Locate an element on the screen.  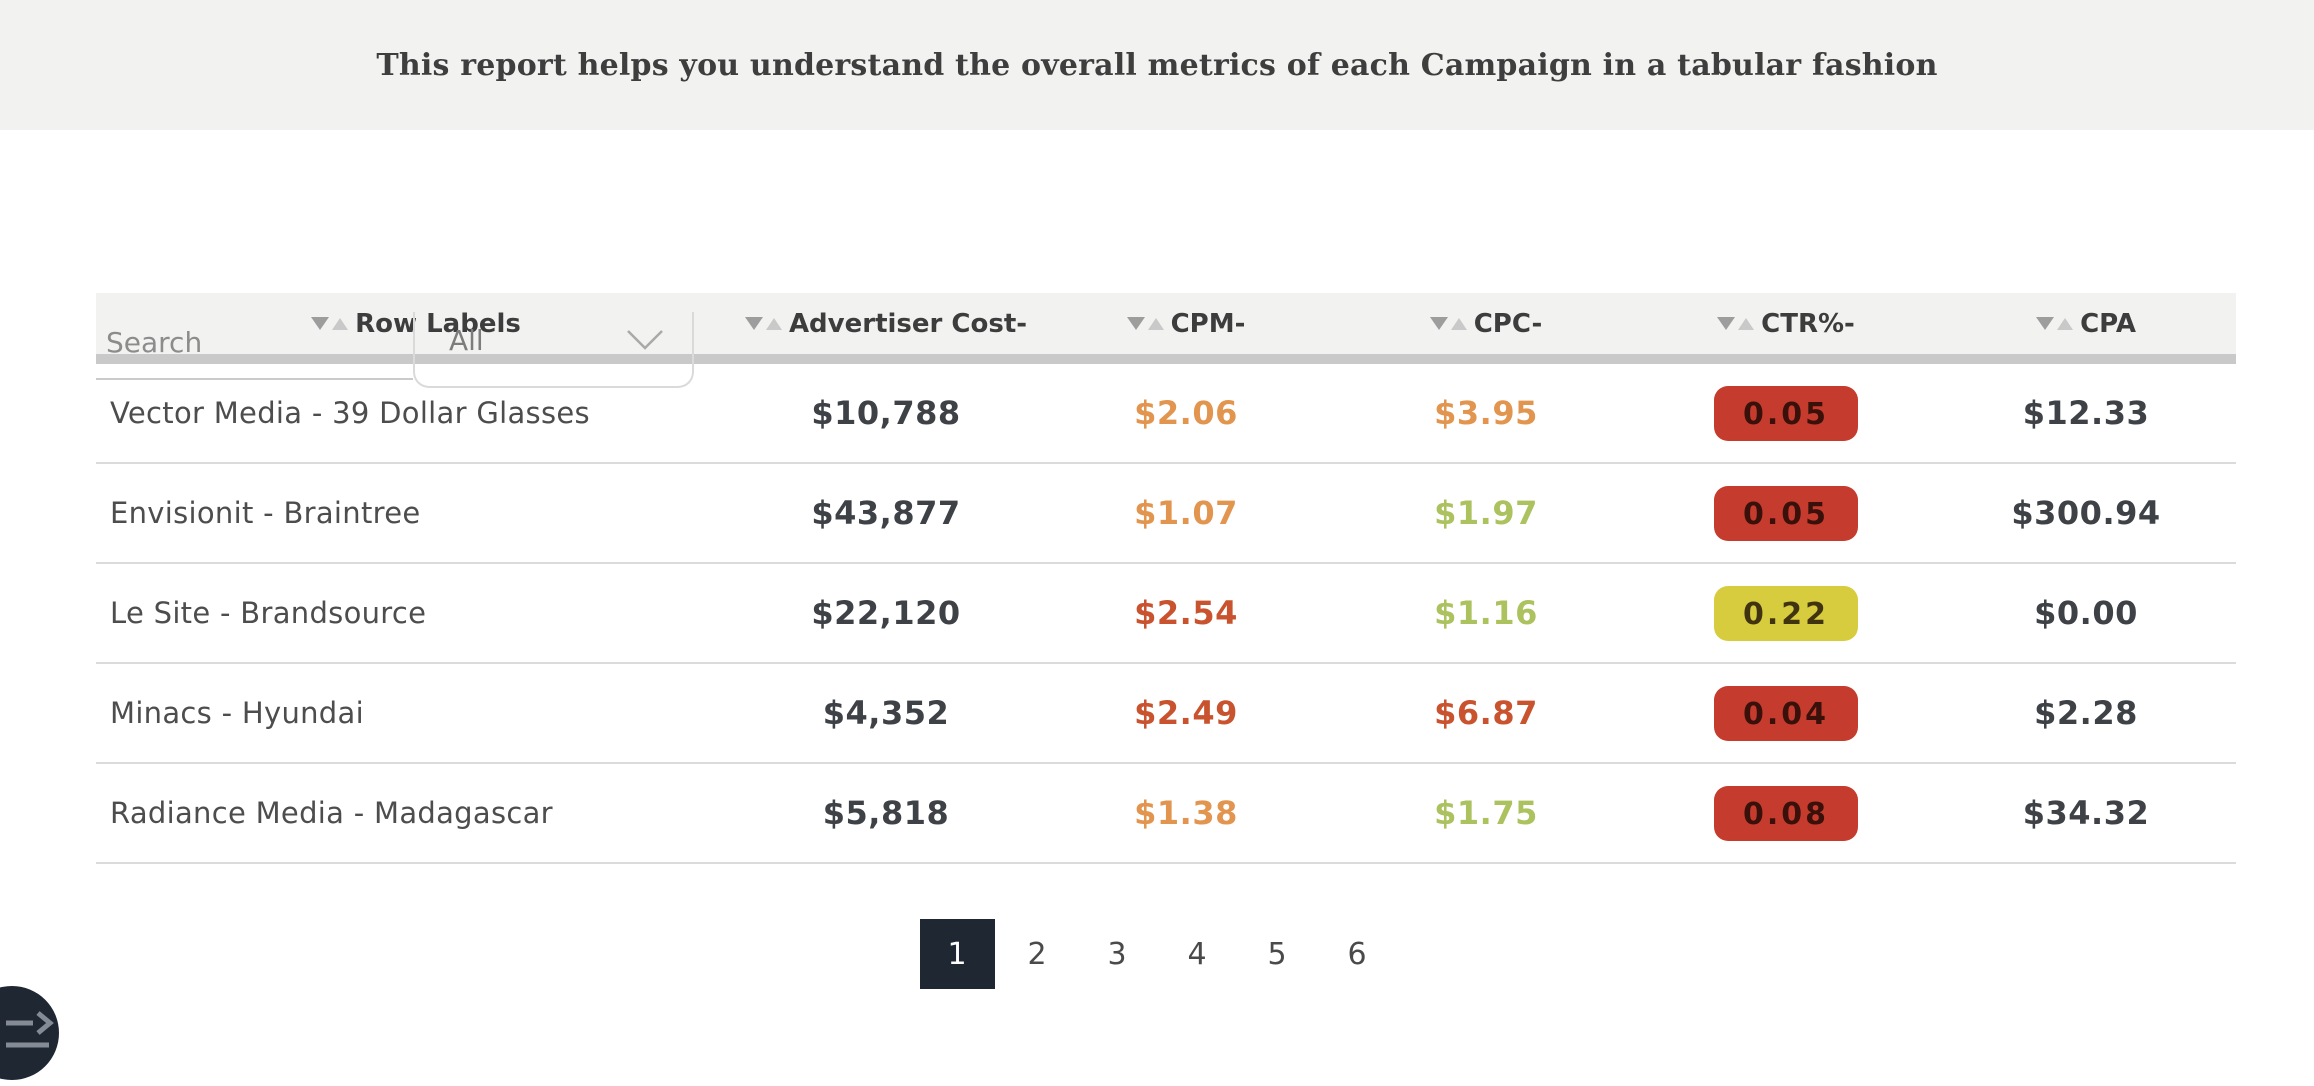
cpa-value: $34.32 is located at coordinates (2086, 813).